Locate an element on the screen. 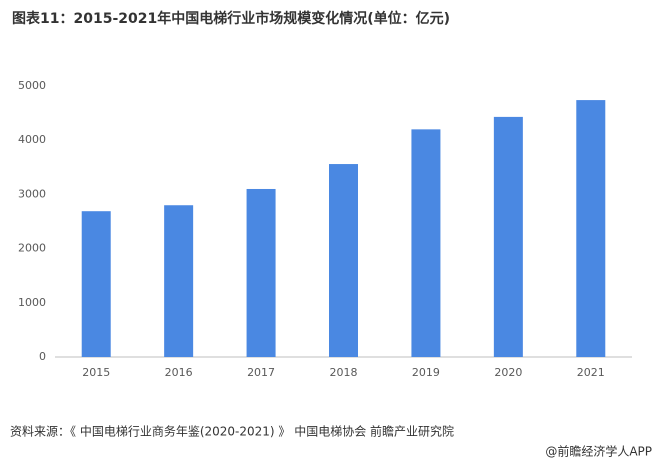 Image resolution: width=662 pixels, height=463 pixels. x-tick-label: 2018 is located at coordinates (344, 372).